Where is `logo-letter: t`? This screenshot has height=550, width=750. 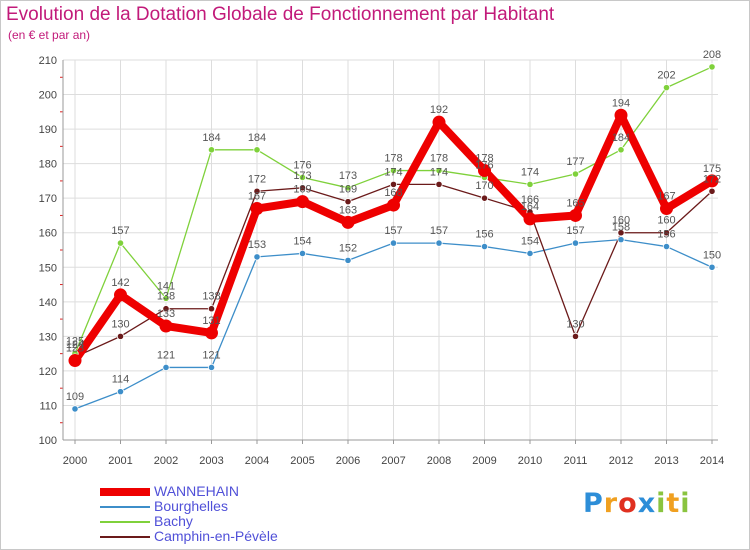
logo-letter: t is located at coordinates (673, 503).